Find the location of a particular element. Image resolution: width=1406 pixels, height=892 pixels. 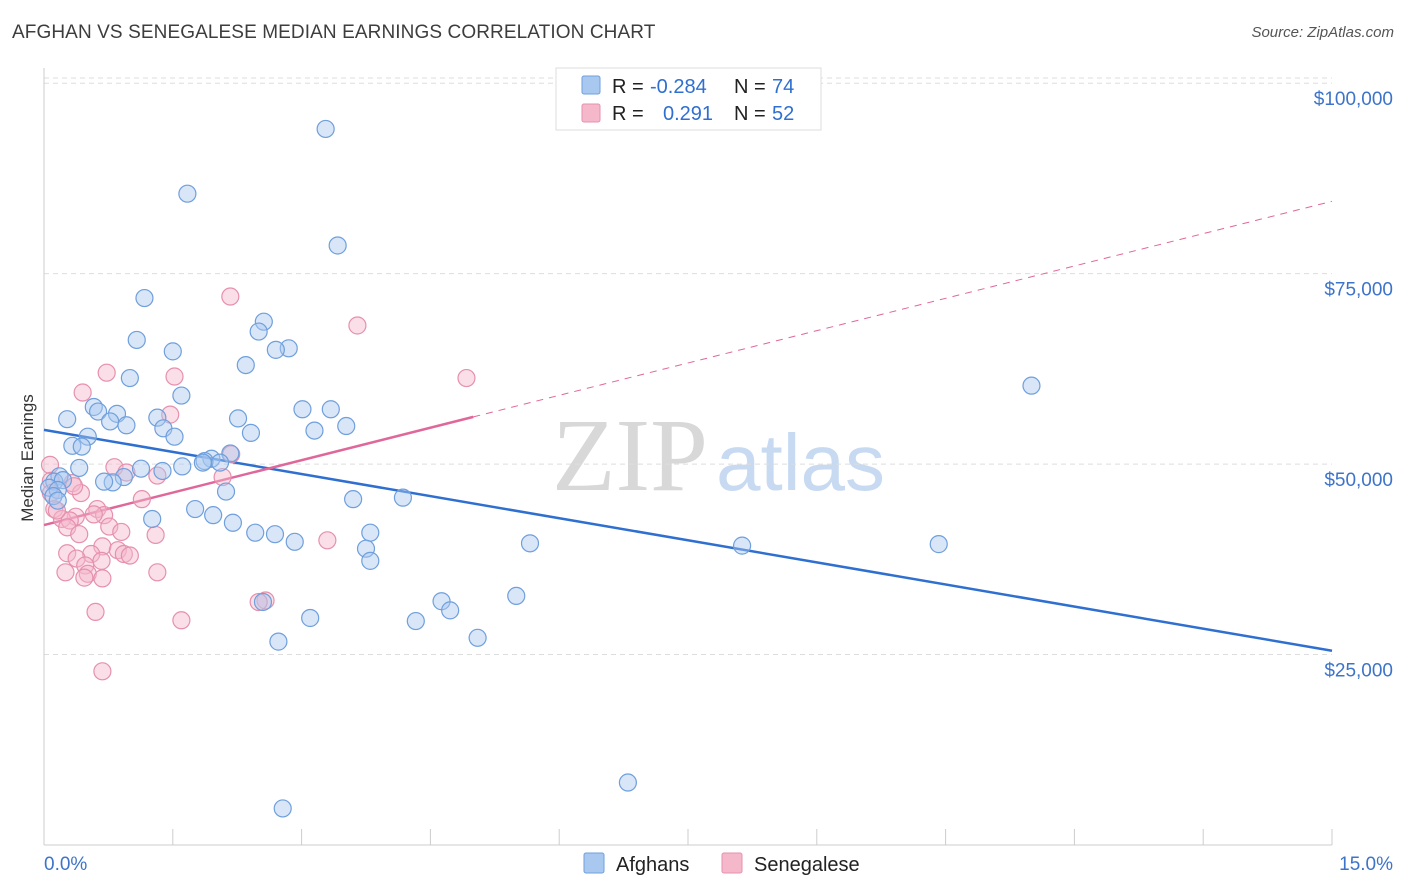

y-tick-label-25000: $25,000 is located at coordinates (1358, 671).